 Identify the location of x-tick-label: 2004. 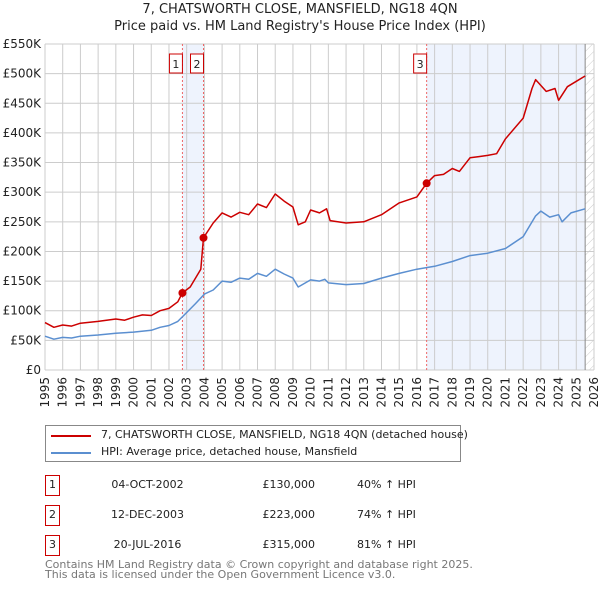
(204, 392).